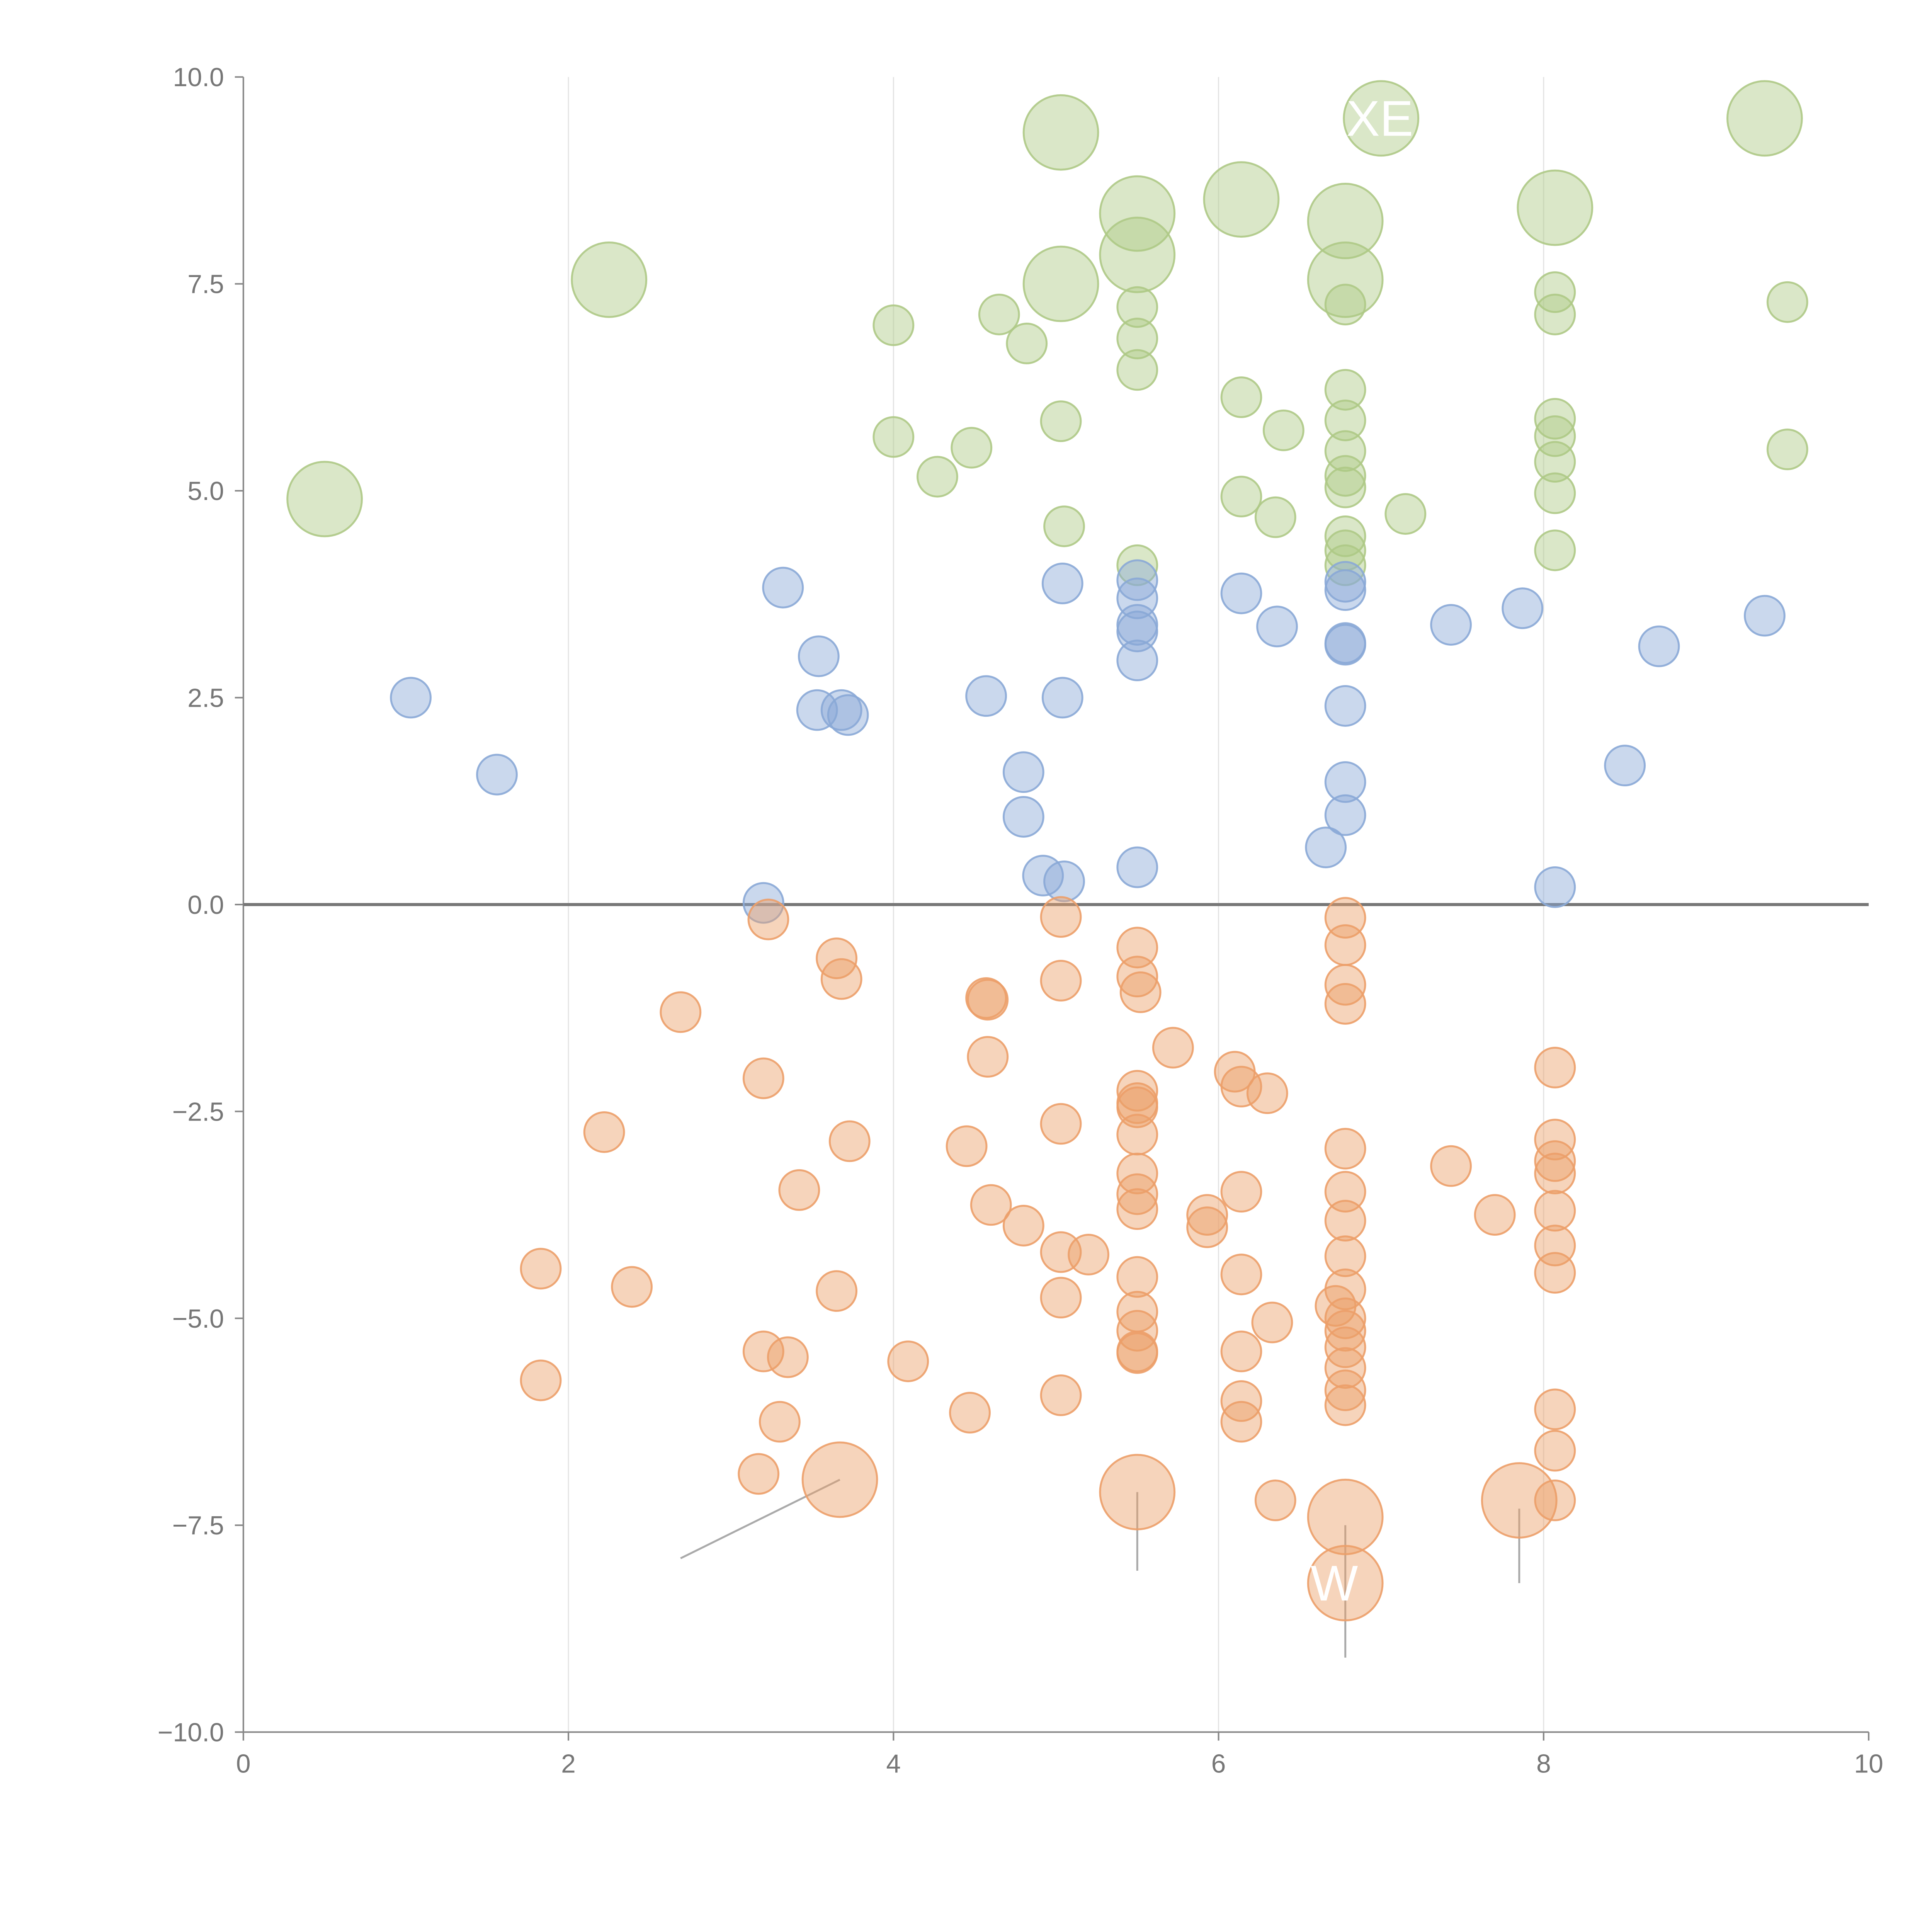  I want to click on y-tick-label: −7.5, so click(198, 1525).